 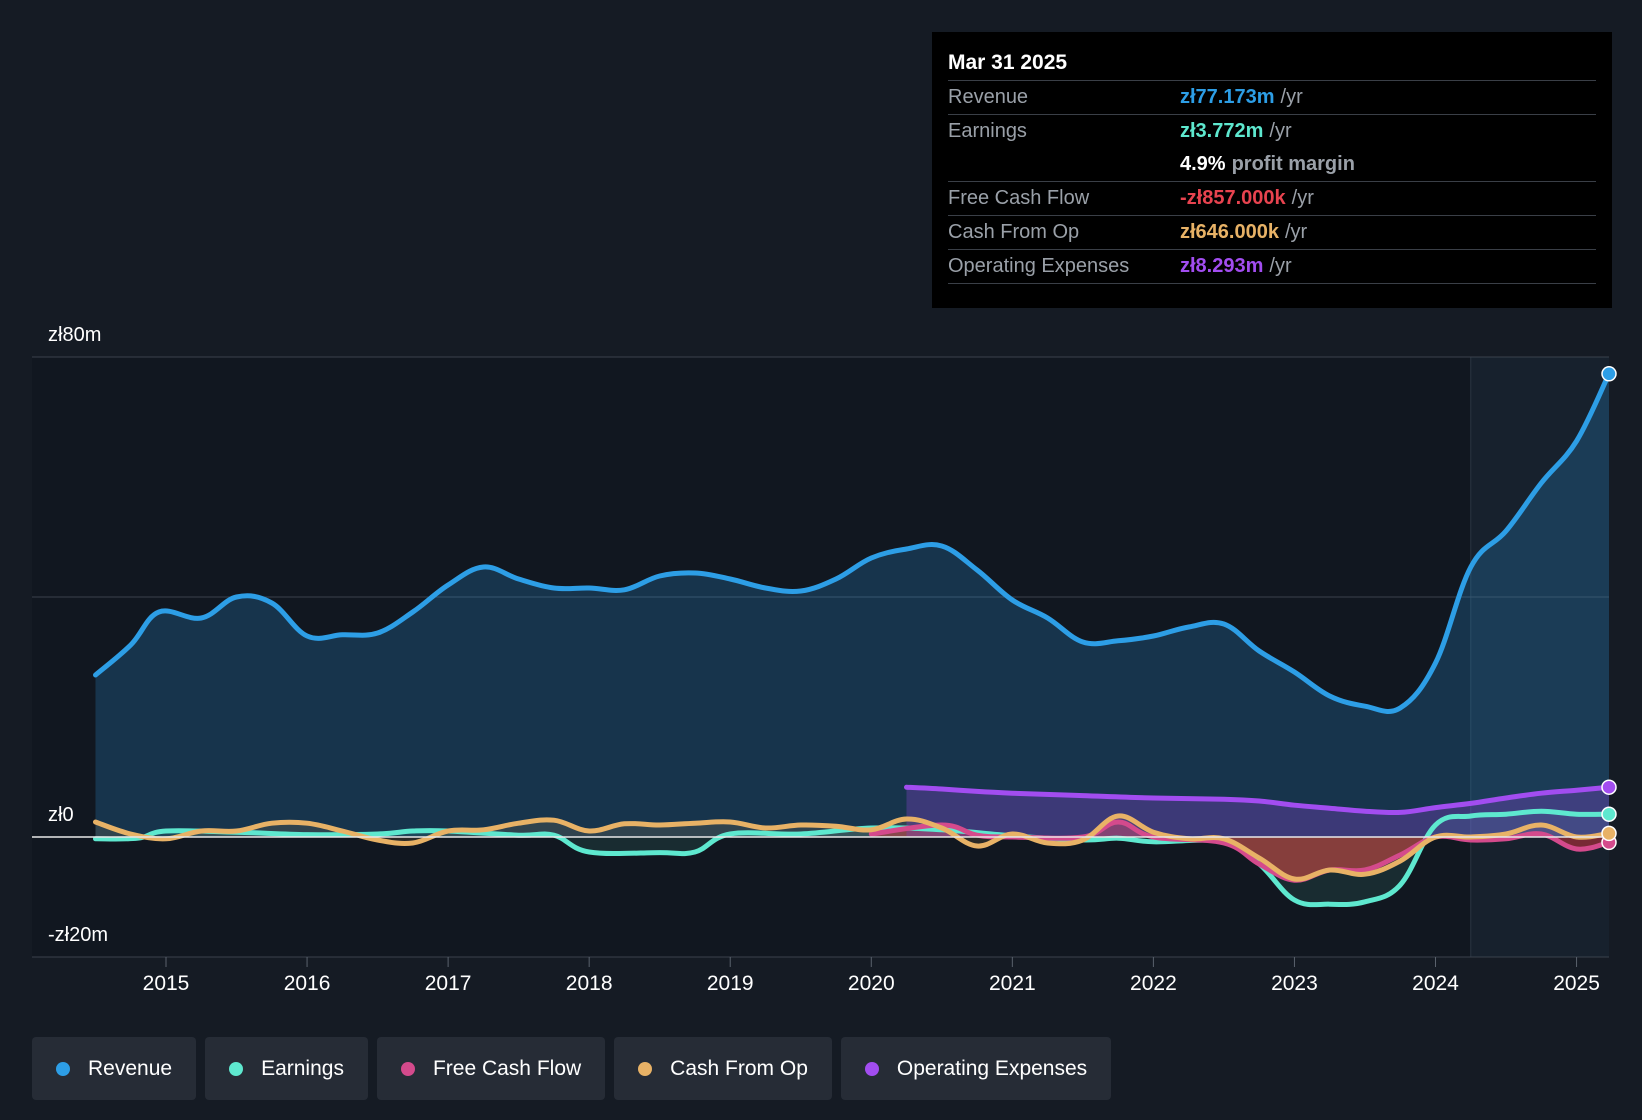 What do you see at coordinates (1014, 232) in the screenshot?
I see `tooltip-label: Cash From Op` at bounding box center [1014, 232].